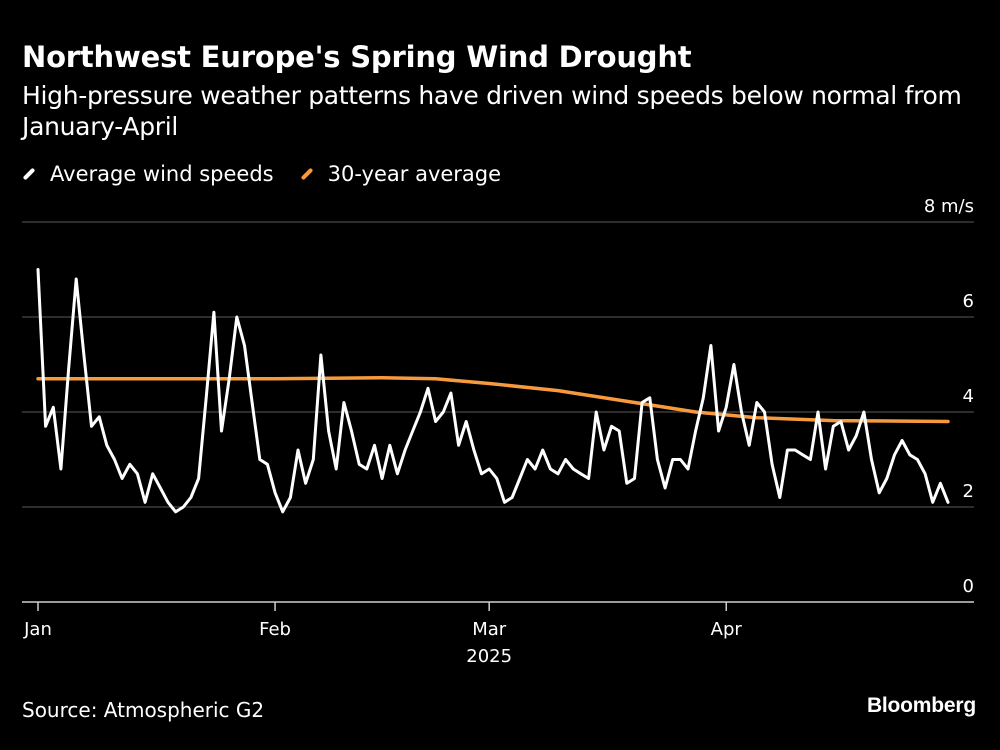  I want to click on y-tick-label: 8 m/s, so click(949, 206).